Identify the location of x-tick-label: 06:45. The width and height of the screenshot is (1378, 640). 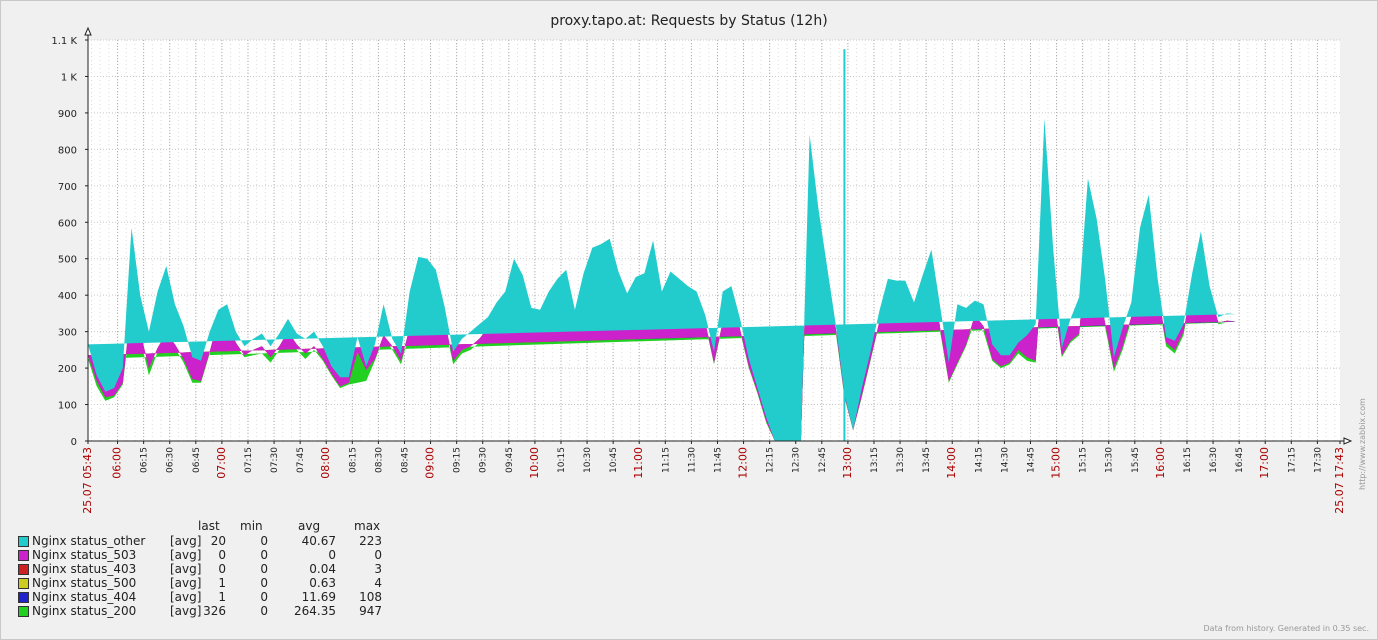
(197, 460).